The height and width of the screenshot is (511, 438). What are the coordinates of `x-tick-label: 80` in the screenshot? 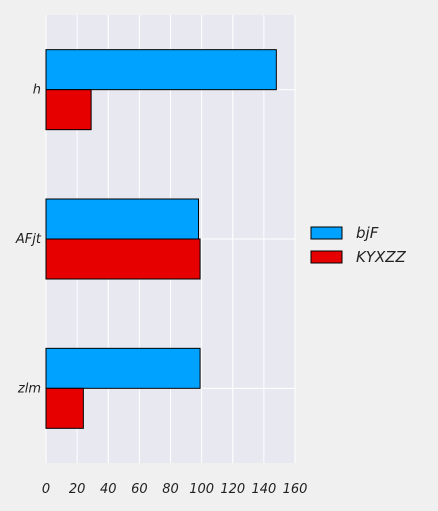 It's located at (170, 489).